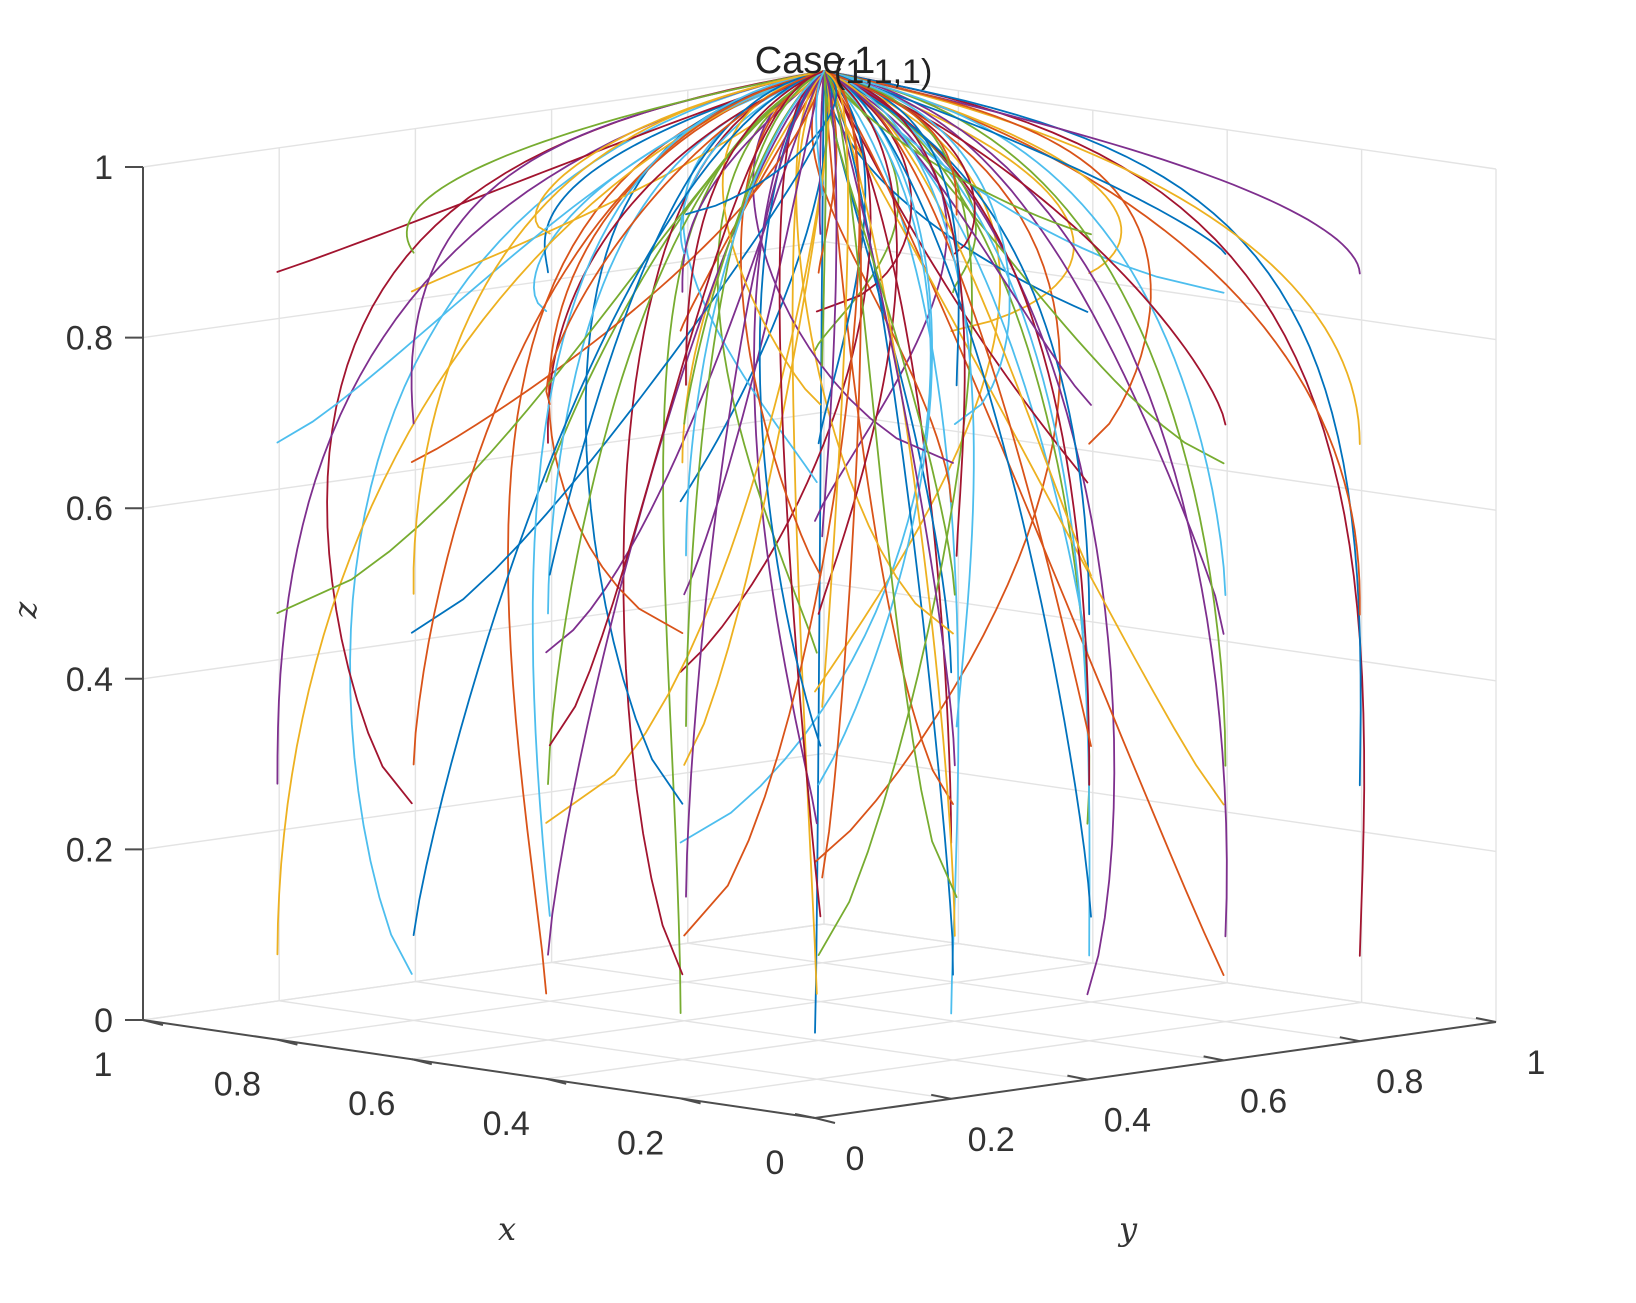  What do you see at coordinates (991, 1140) in the screenshot?
I see `y-tick-label: 0.2` at bounding box center [991, 1140].